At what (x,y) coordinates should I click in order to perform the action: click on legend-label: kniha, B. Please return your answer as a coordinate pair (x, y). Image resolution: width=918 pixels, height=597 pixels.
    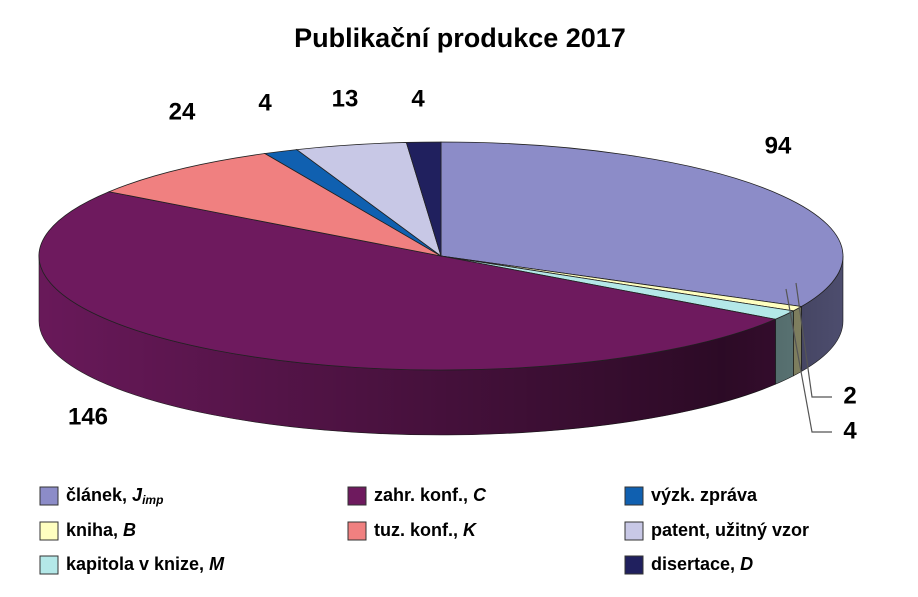
    Looking at the image, I should click on (101, 530).